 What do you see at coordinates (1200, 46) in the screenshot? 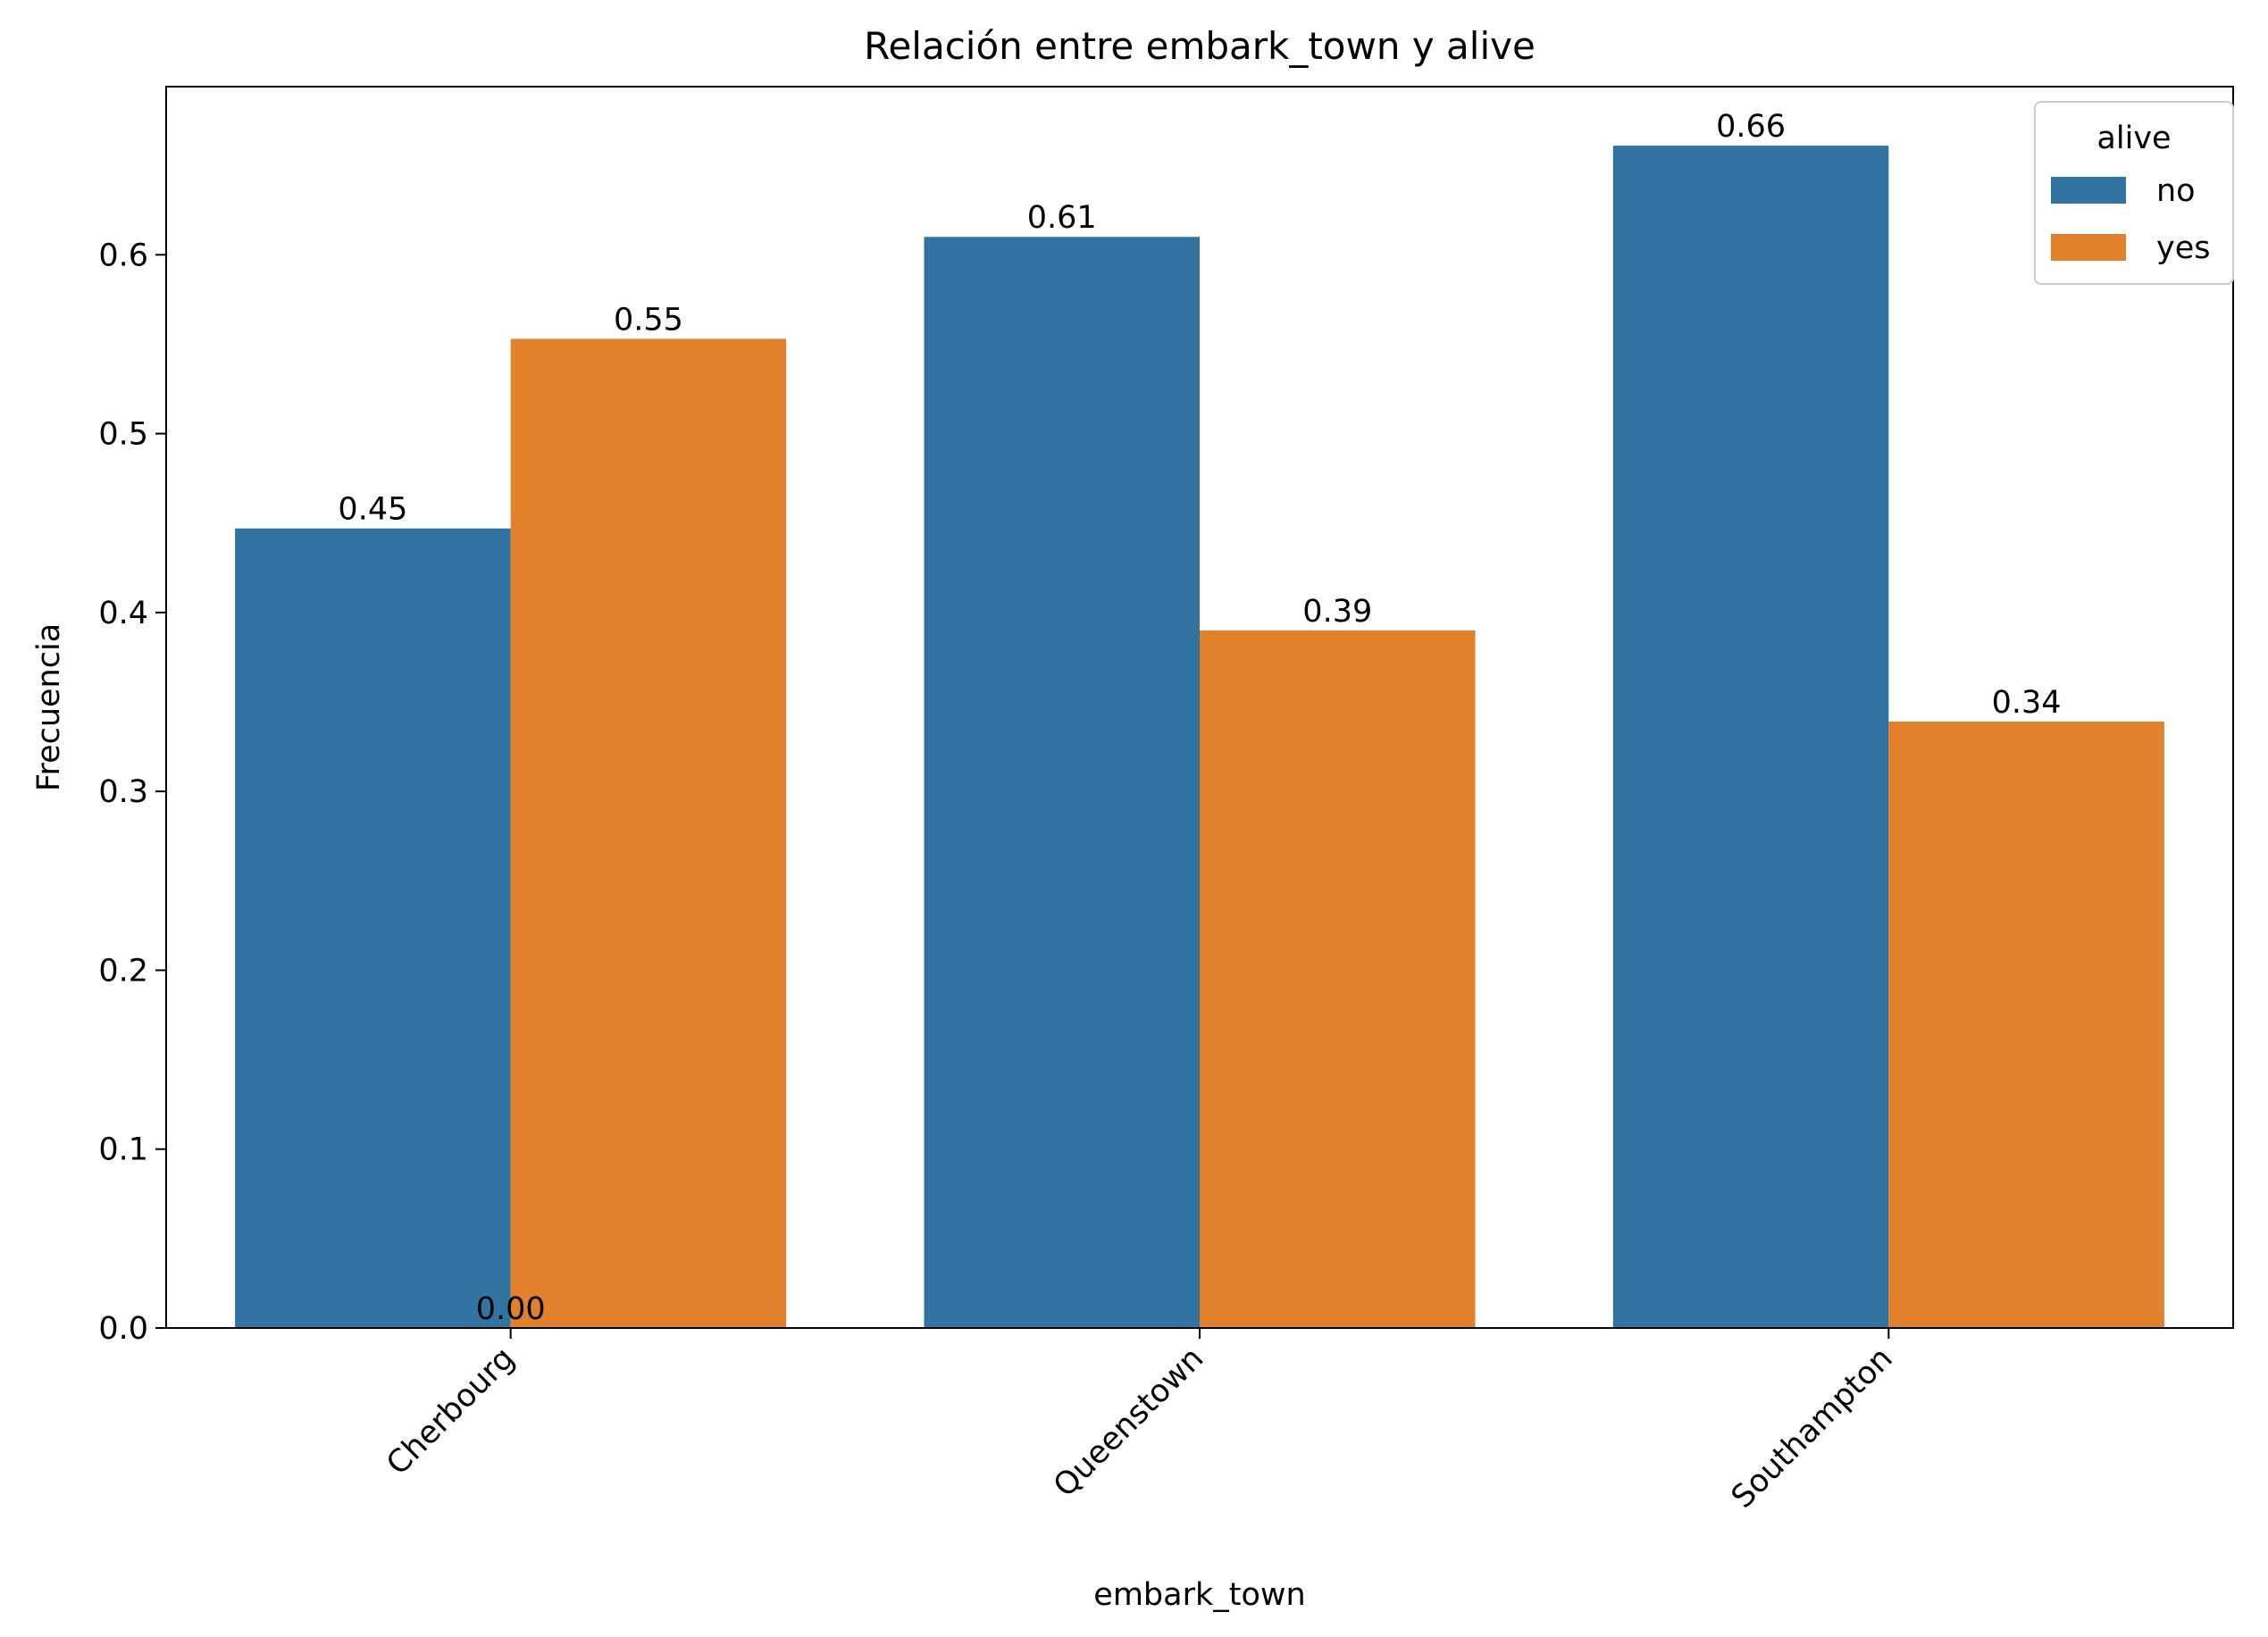
I see `chart-title: Relación entre embark_town y alive` at bounding box center [1200, 46].